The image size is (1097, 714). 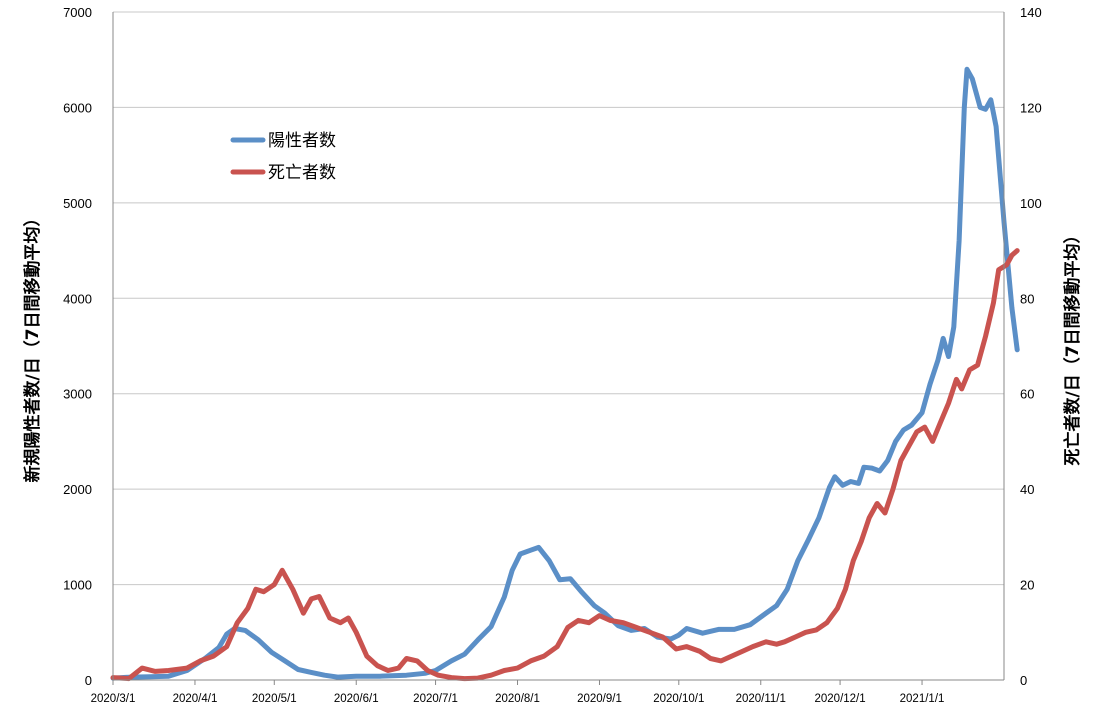 I want to click on x-tick-label: 2020/3/1, so click(x=113, y=699).